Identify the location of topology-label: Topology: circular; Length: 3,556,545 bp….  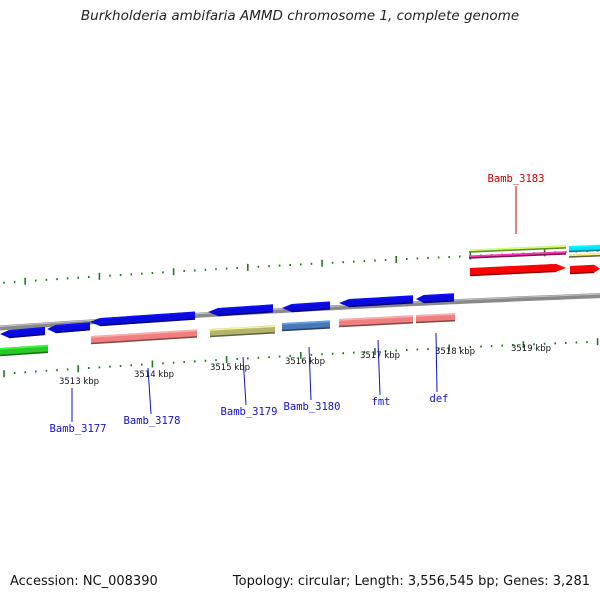
(411, 581).